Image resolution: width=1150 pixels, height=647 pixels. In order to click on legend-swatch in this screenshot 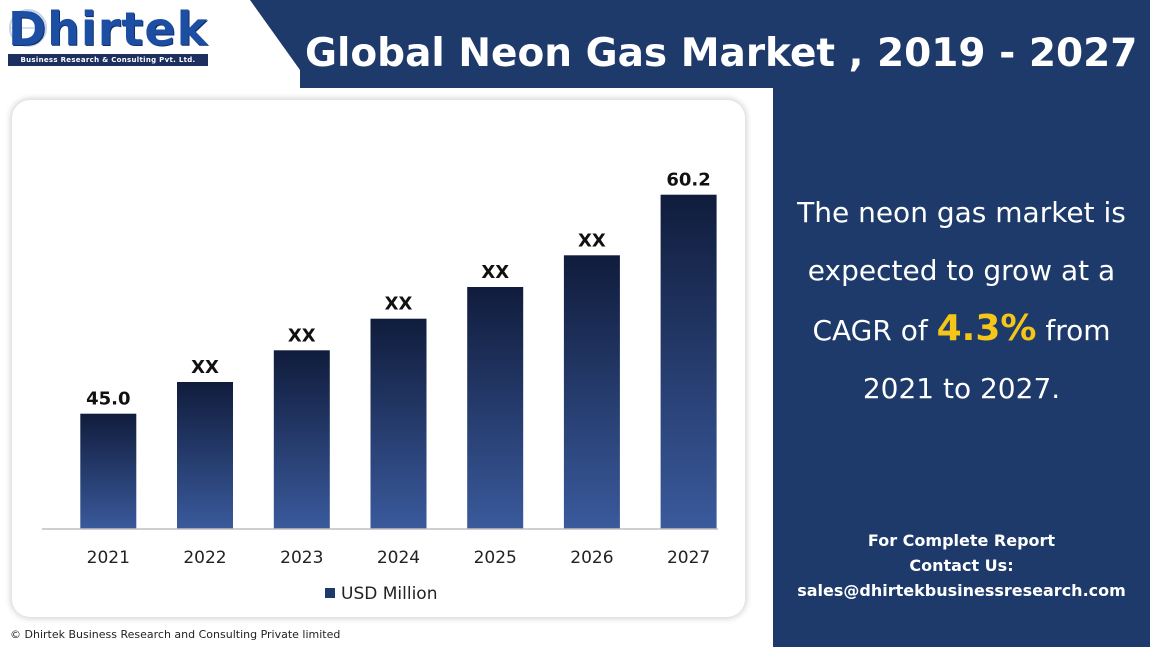, I will do `click(330, 593)`.